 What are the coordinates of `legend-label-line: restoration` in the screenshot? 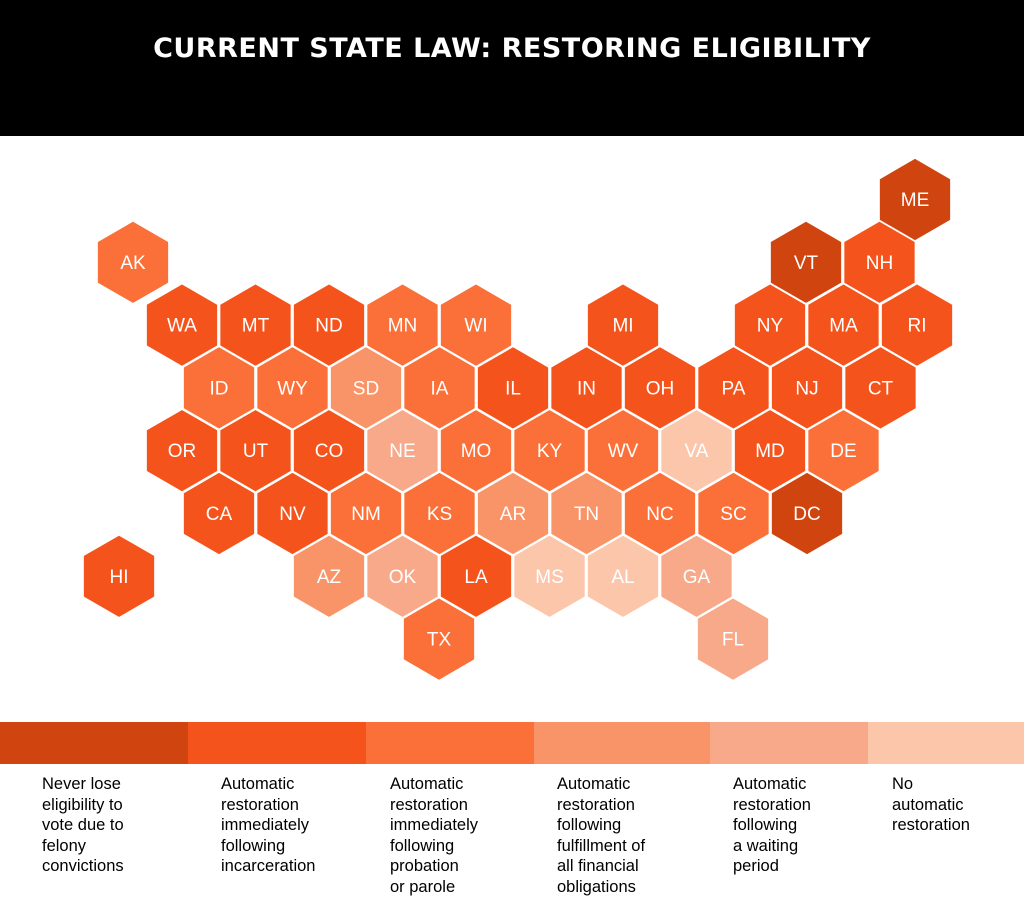 It's located at (260, 804).